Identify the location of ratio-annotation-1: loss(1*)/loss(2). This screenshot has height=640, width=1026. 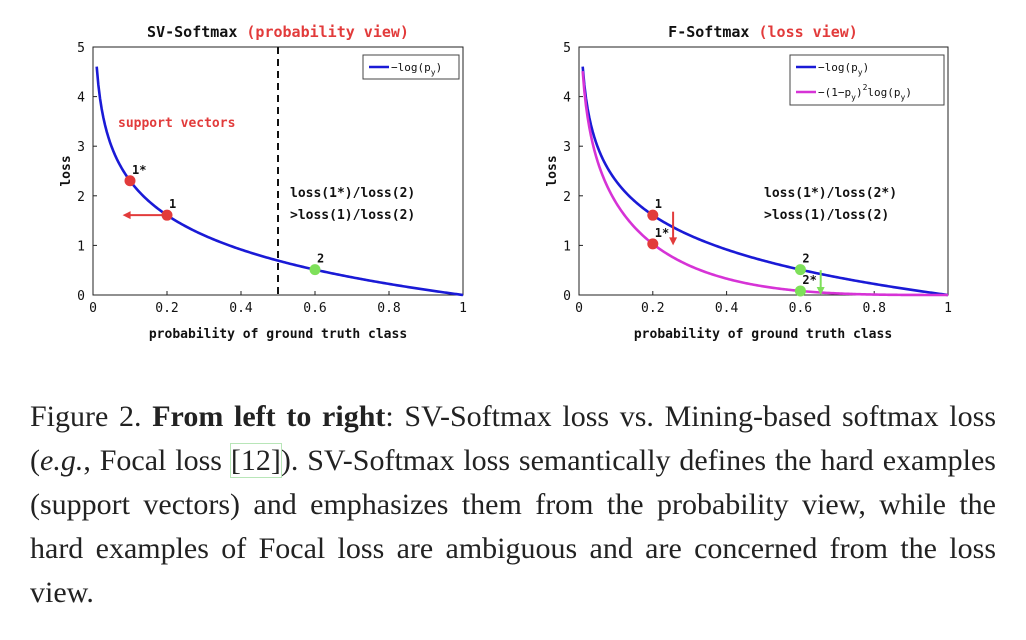
(352, 193).